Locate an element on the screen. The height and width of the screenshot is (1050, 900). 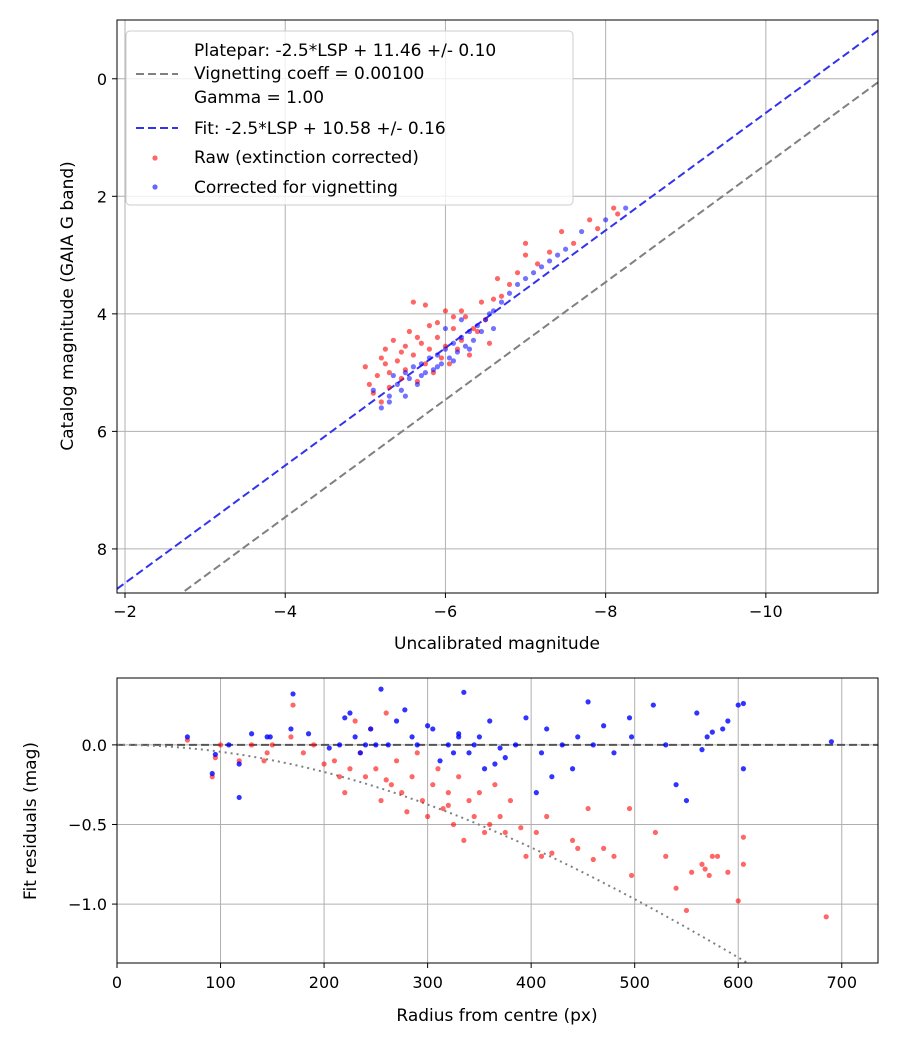
top-y-axis-label: Catalog magnitude (GAIA G band) is located at coordinates (68, 306).